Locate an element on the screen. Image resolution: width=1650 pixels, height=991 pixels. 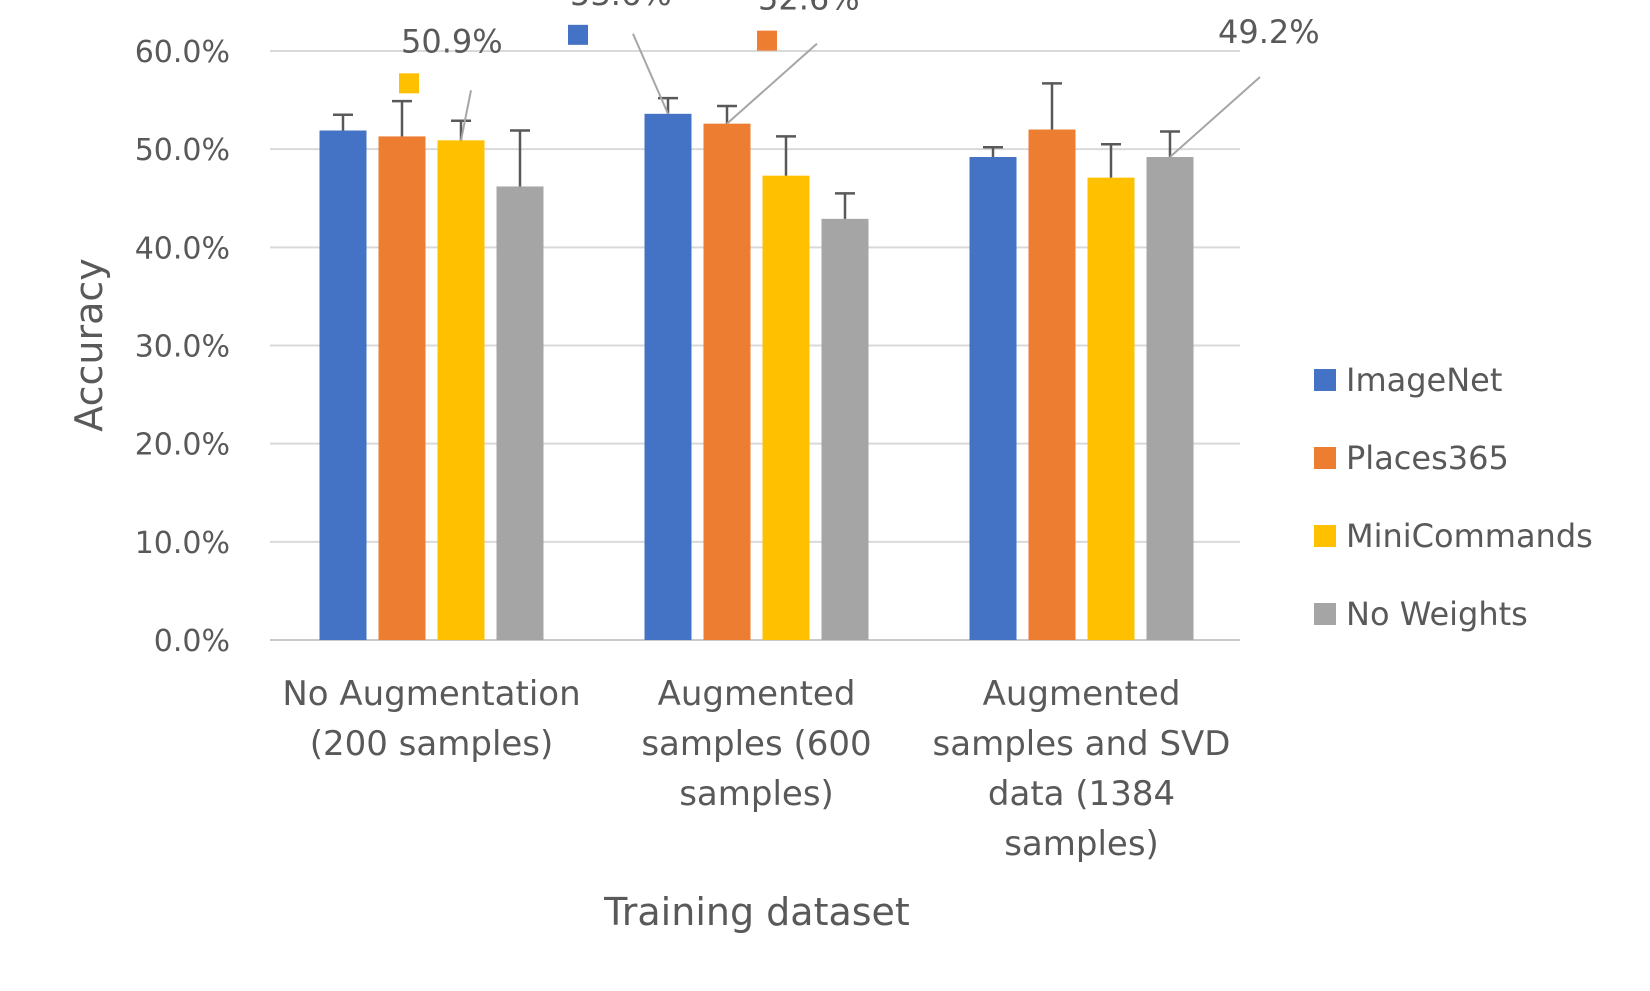
legend-label: MiniCommands is located at coordinates (1469, 536).